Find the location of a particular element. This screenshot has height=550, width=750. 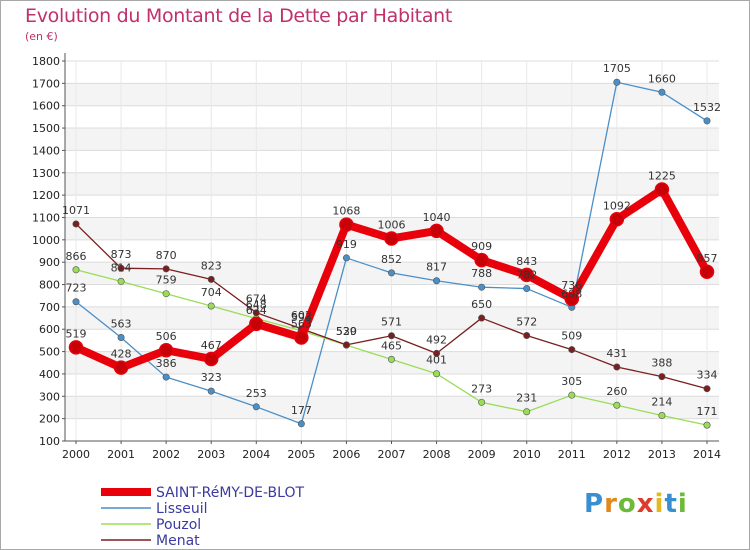

y-tick-label: 400 is located at coordinates (49, 374).